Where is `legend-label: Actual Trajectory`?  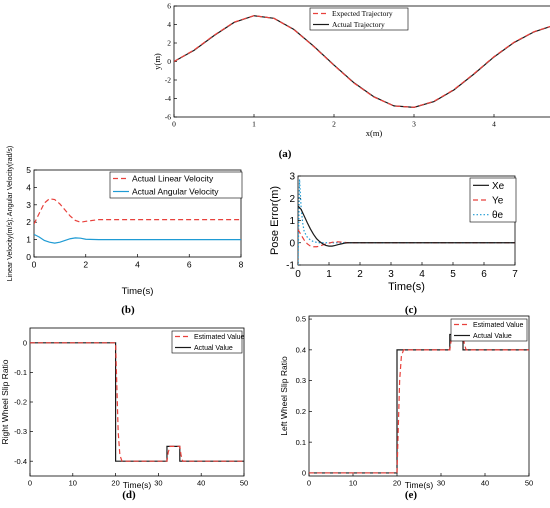 legend-label: Actual Trajectory is located at coordinates (358, 24).